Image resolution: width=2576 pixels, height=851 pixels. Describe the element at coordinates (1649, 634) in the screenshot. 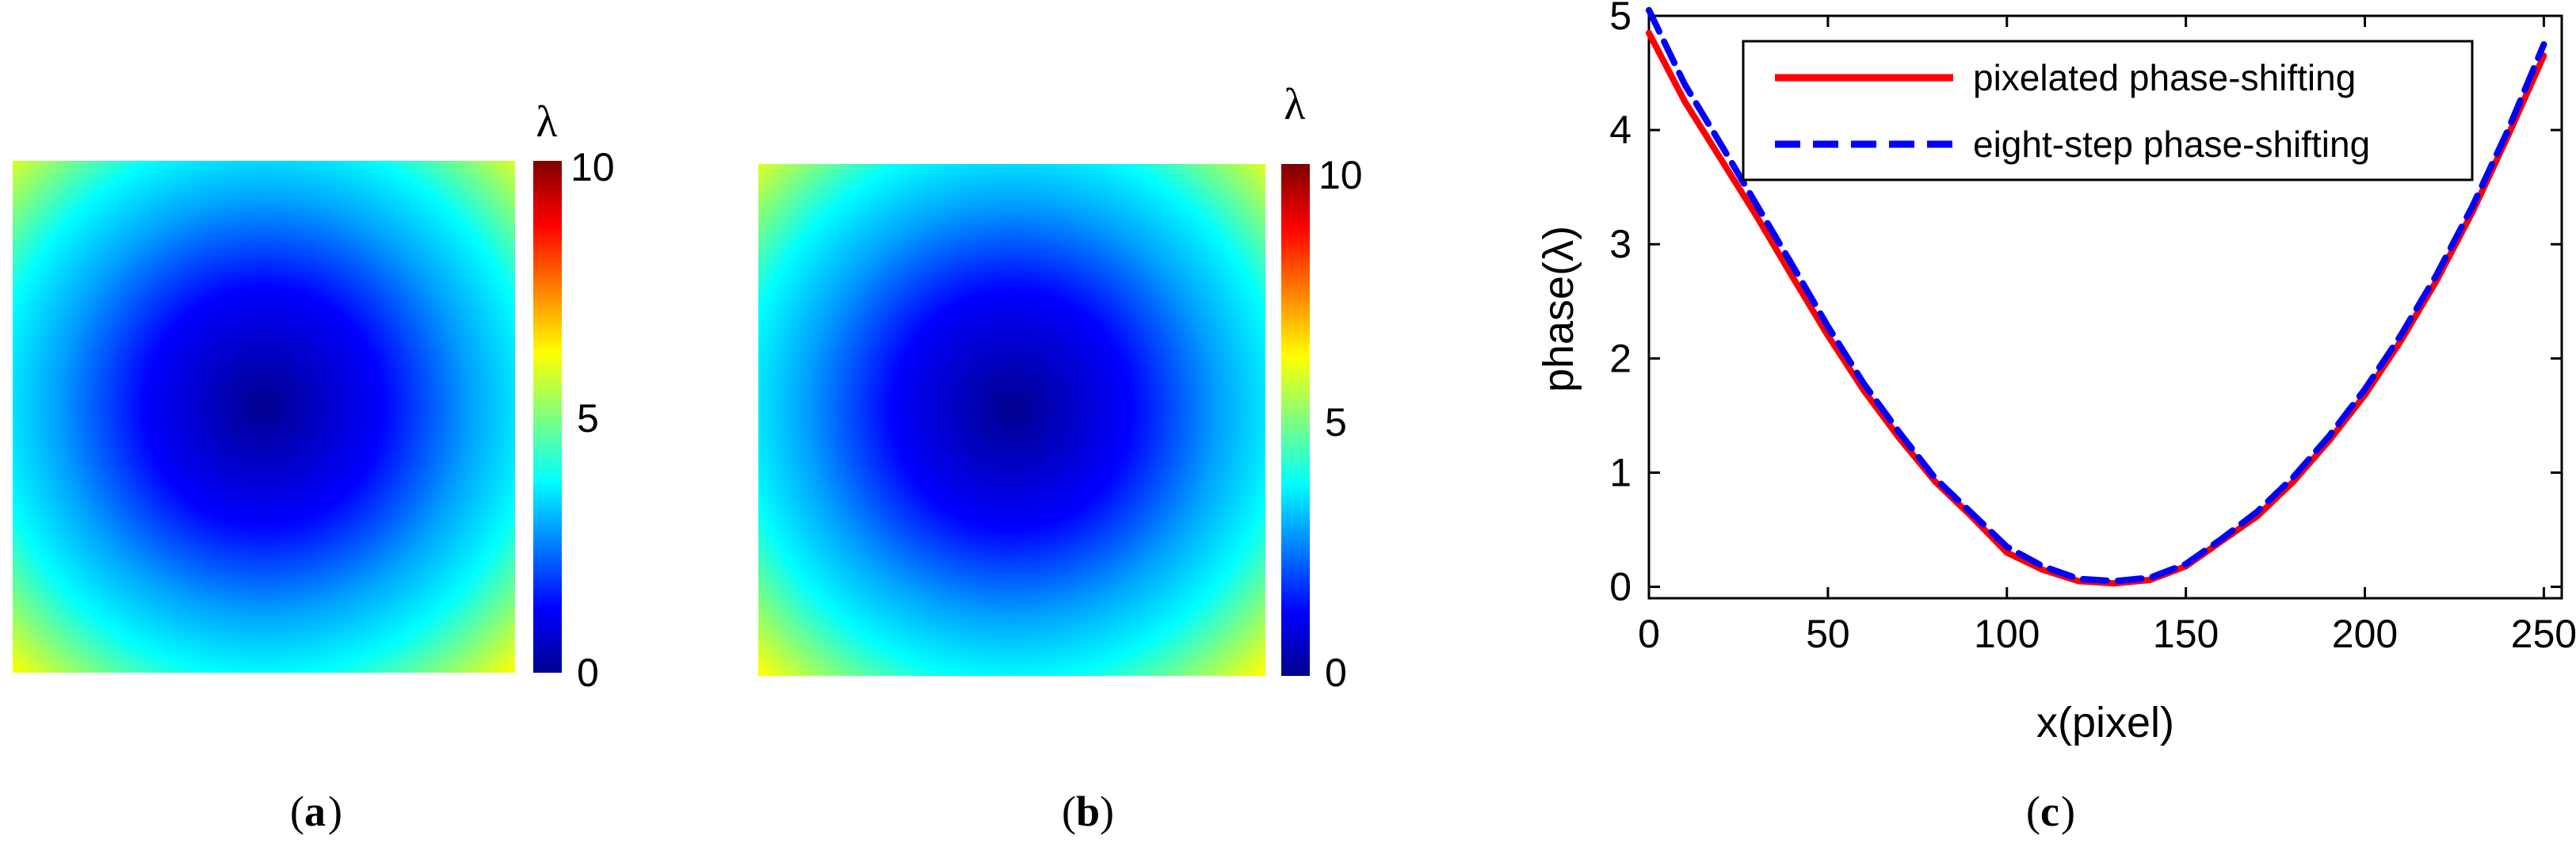

I see `x-tick-label: 0` at that location.